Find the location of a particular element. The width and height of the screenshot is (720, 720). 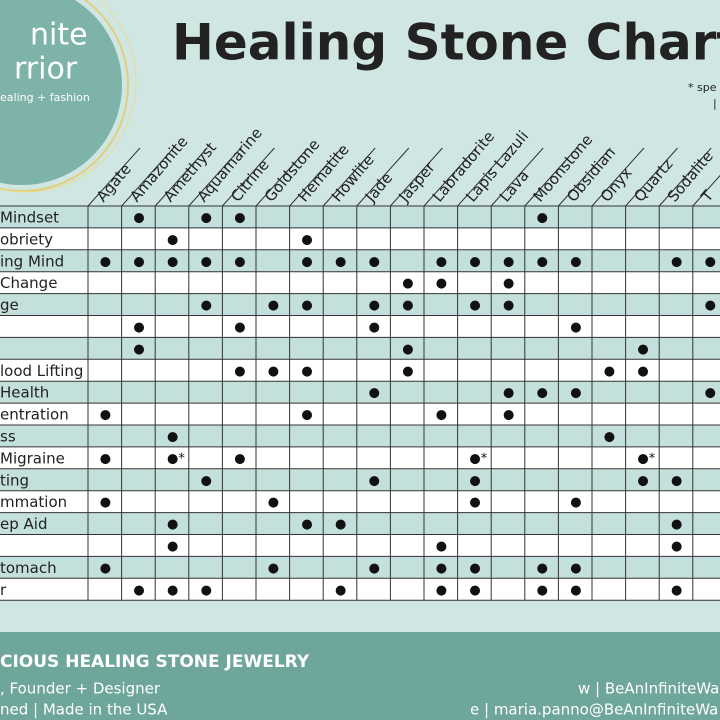

footer-line: ned | Made in the USA is located at coordinates (84, 710).